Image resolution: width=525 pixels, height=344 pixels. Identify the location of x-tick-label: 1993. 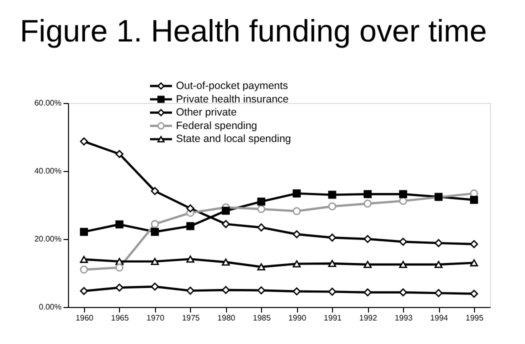
(404, 318).